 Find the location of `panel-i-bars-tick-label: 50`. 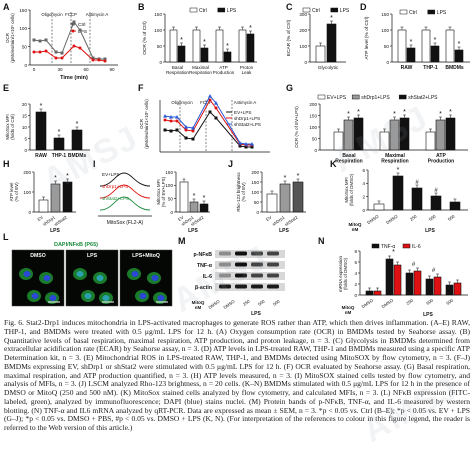

panel-i-bars-tick-label: 50 is located at coordinates (171, 198).